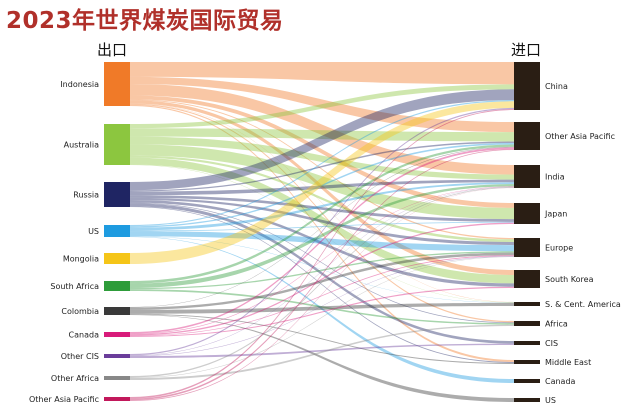  Describe the element at coordinates (117, 356) in the screenshot. I see `exporter-node-other-cis` at that location.